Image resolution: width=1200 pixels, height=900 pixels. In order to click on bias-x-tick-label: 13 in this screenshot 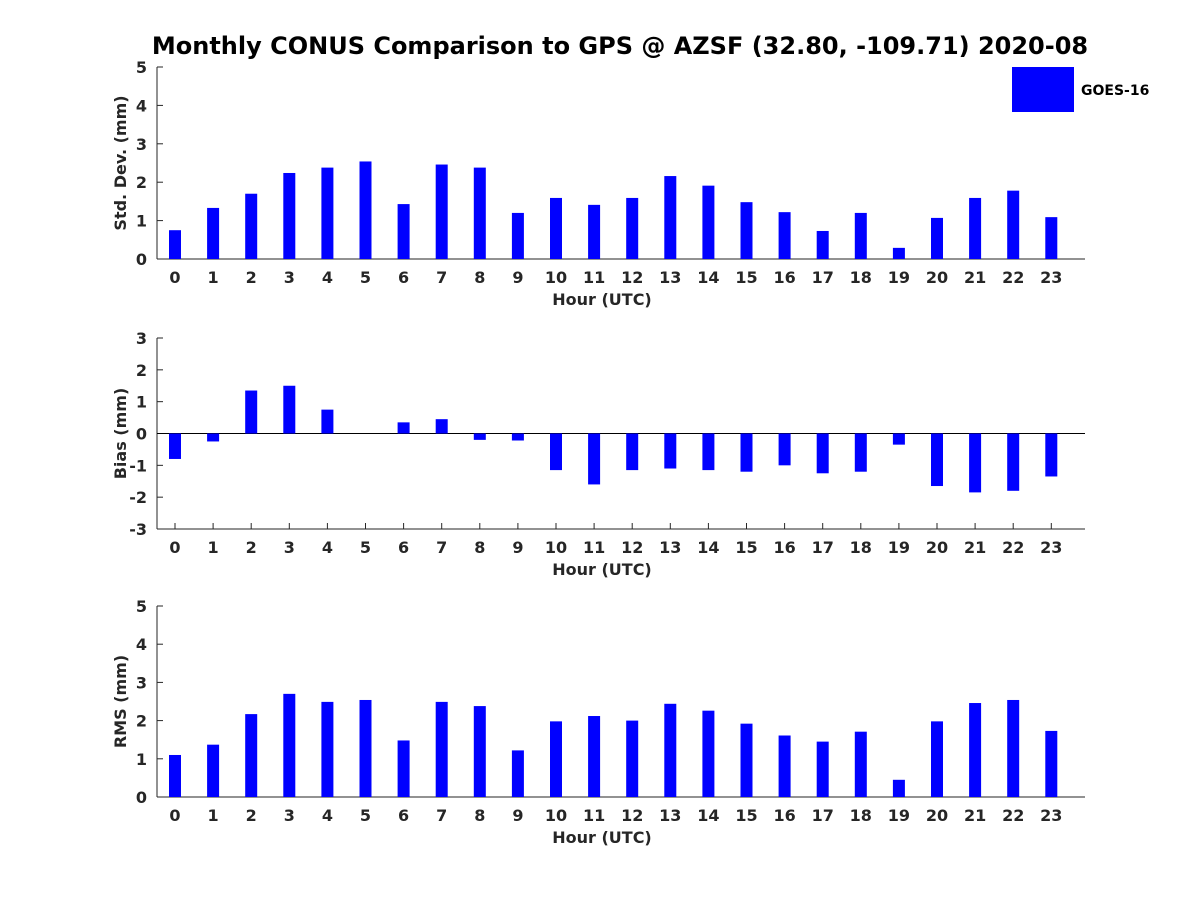, I will do `click(670, 547)`.